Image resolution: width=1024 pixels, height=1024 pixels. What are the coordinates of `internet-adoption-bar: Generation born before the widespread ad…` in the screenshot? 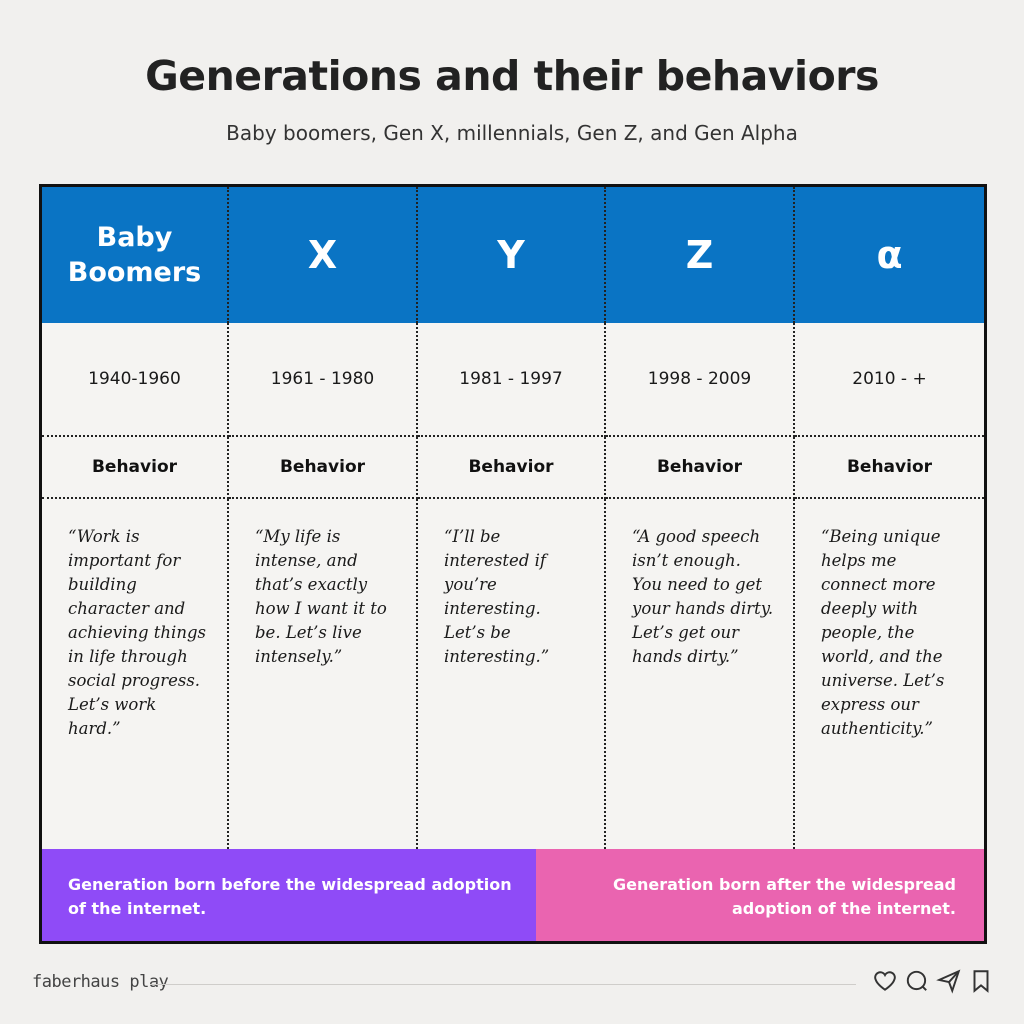 It's located at (513, 895).